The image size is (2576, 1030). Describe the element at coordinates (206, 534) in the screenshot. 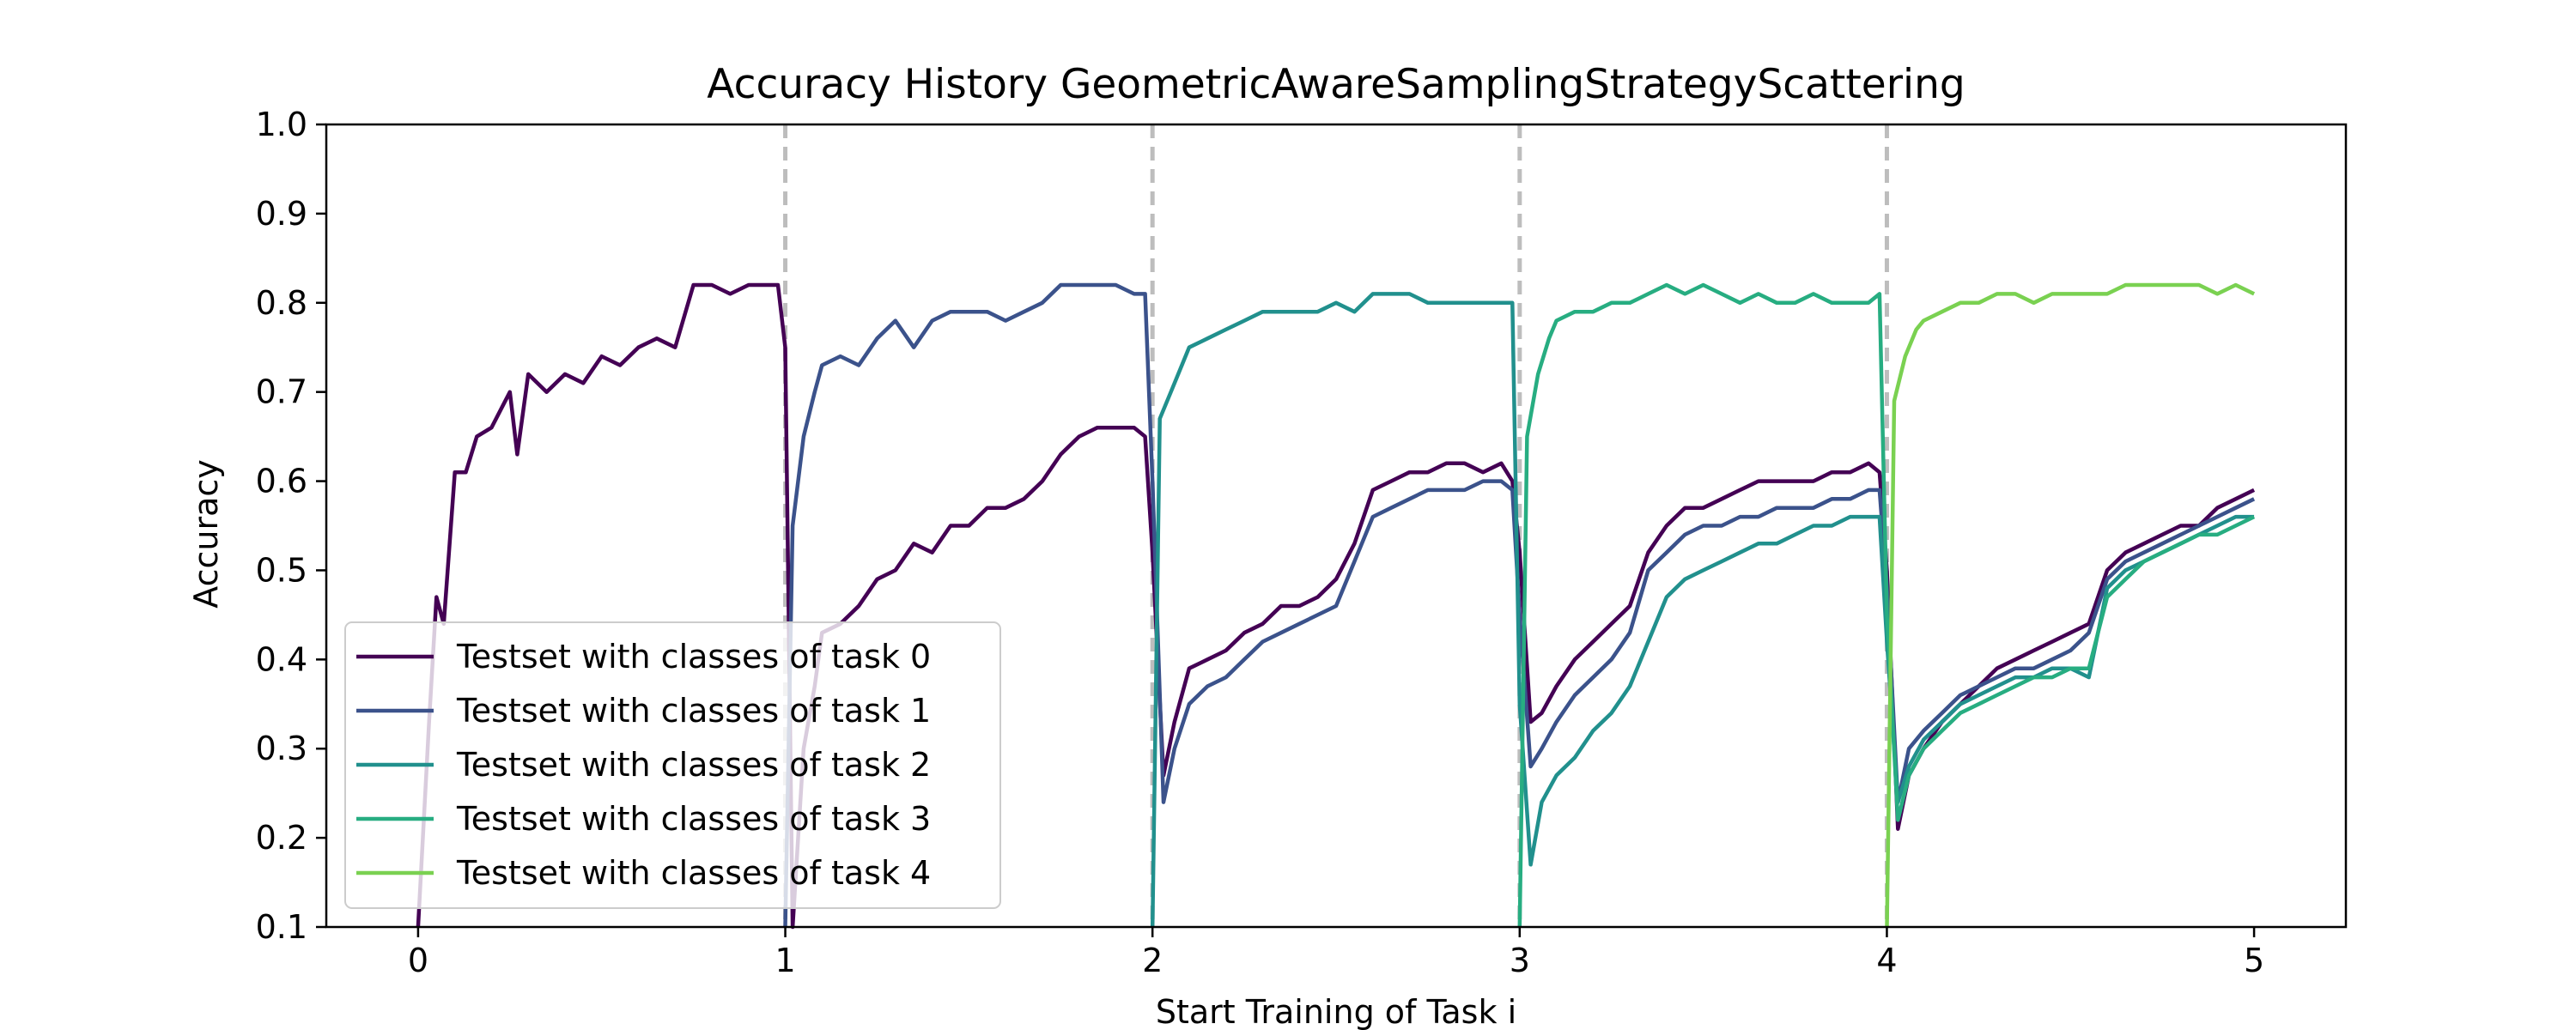

I see `y-axis-label: Accuracy` at that location.